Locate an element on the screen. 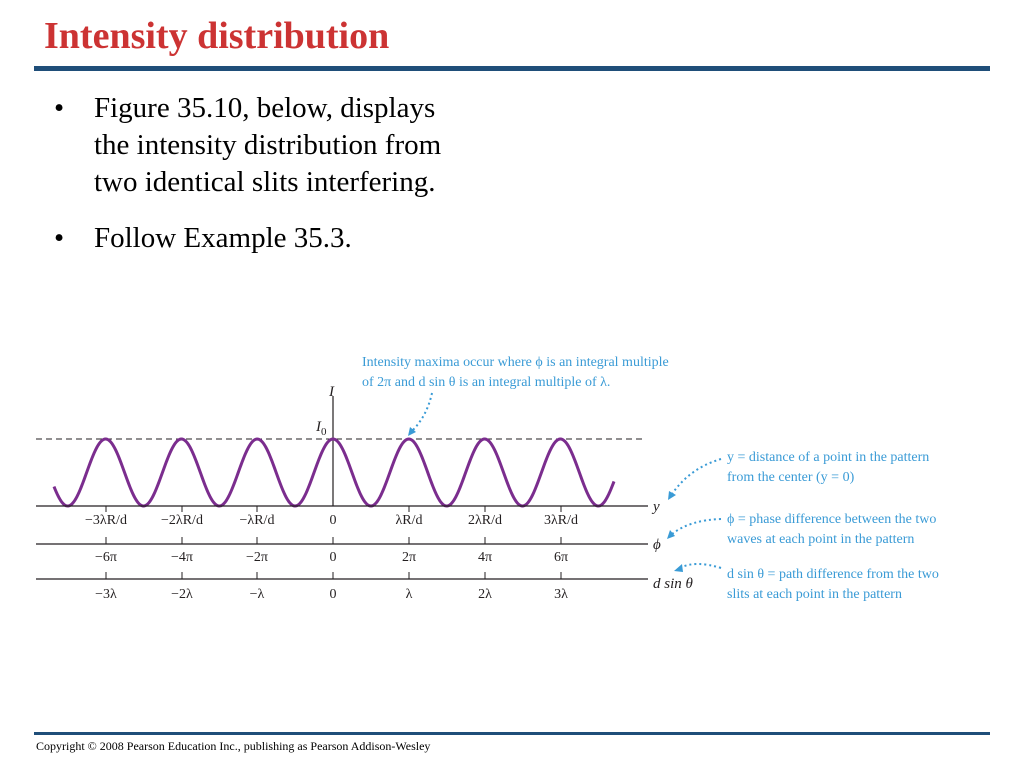 This screenshot has width=1024, height=768. intensity-curve is located at coordinates (334, 472).